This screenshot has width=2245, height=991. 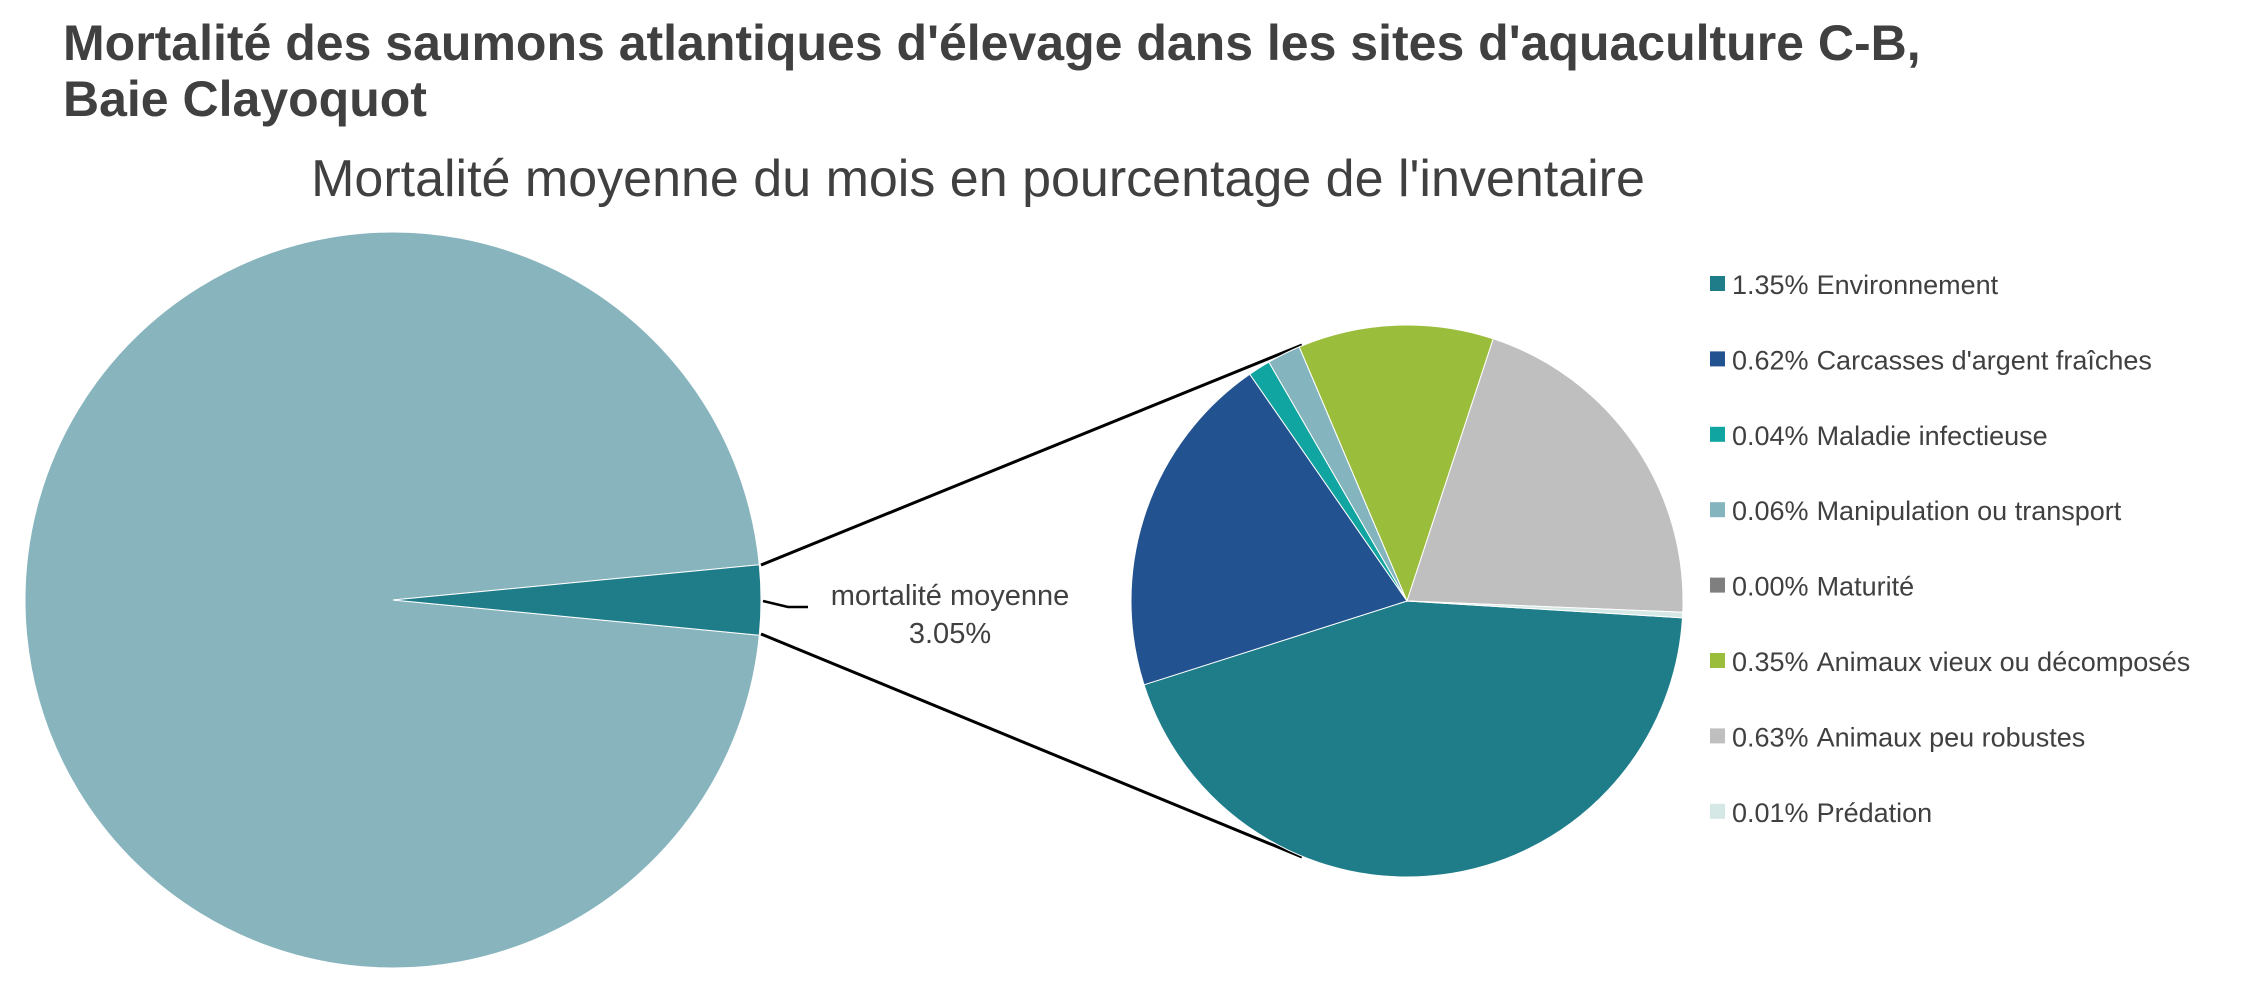 I want to click on chart-title: Baie Clayoquot, so click(x=245, y=99).